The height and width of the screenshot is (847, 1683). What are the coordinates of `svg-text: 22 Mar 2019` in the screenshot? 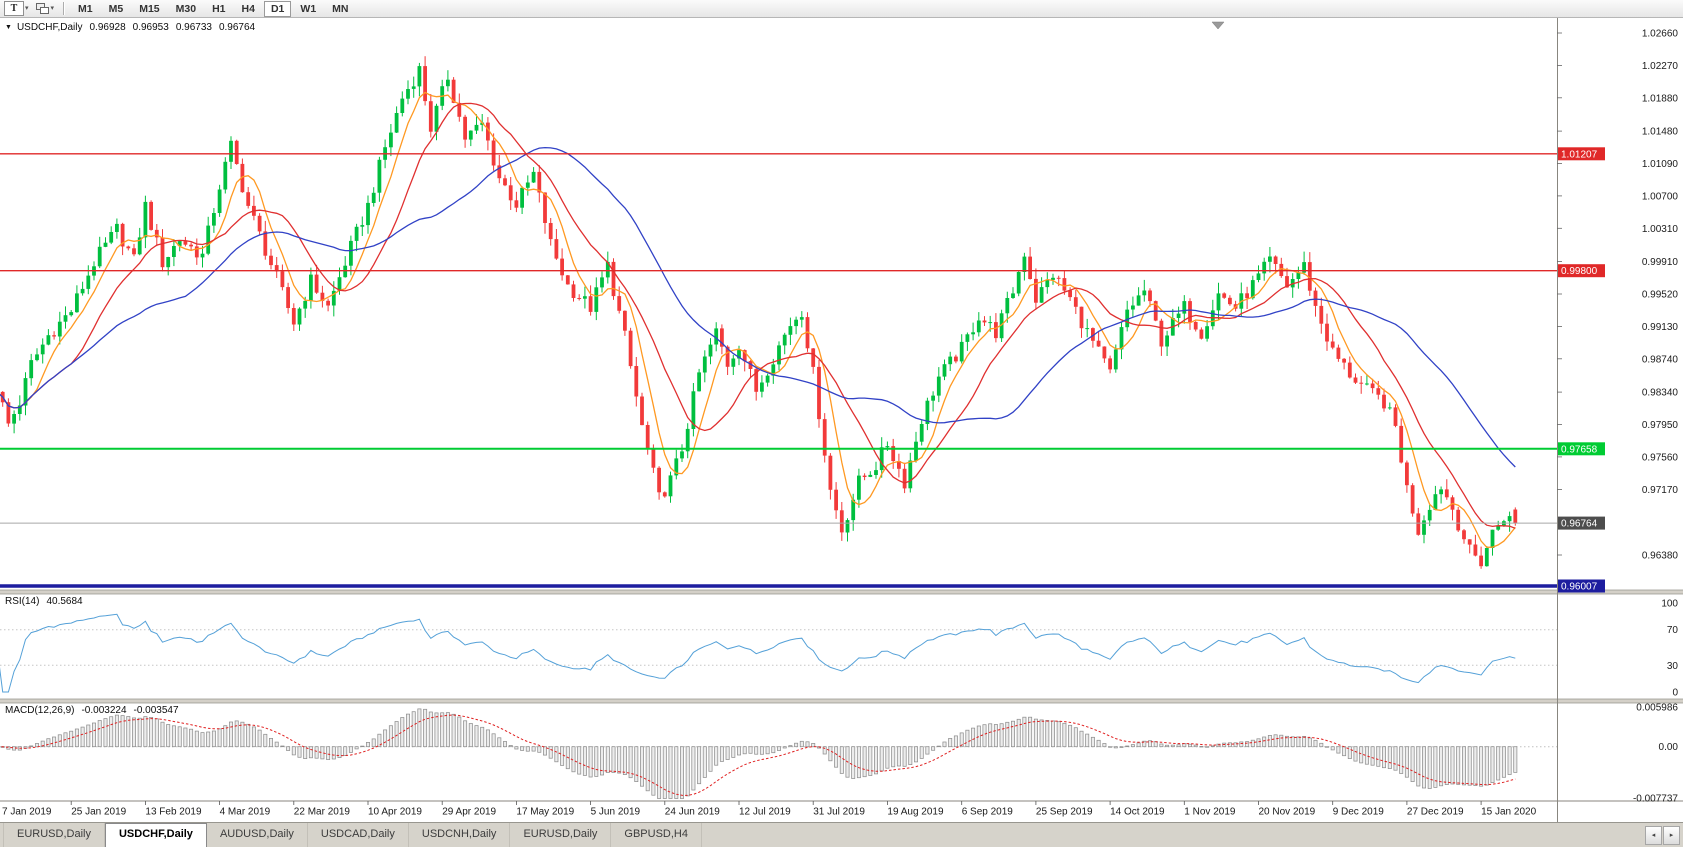 It's located at (322, 812).